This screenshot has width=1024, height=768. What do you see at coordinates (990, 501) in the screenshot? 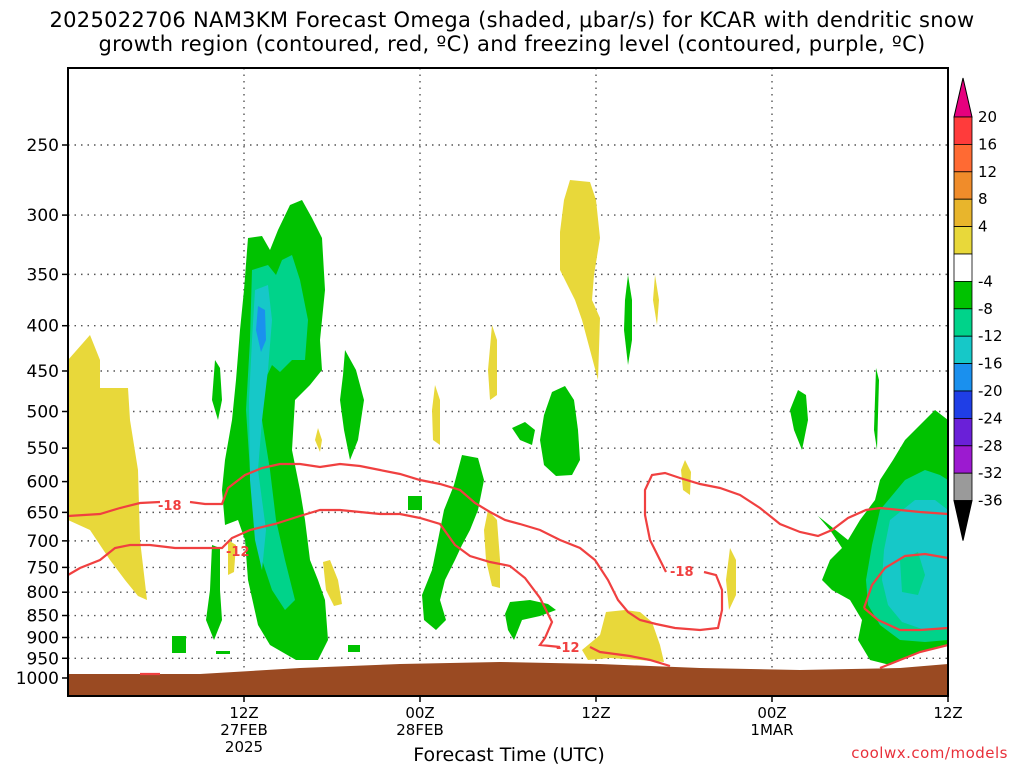
I see `colorbar-label: -36` at bounding box center [990, 501].